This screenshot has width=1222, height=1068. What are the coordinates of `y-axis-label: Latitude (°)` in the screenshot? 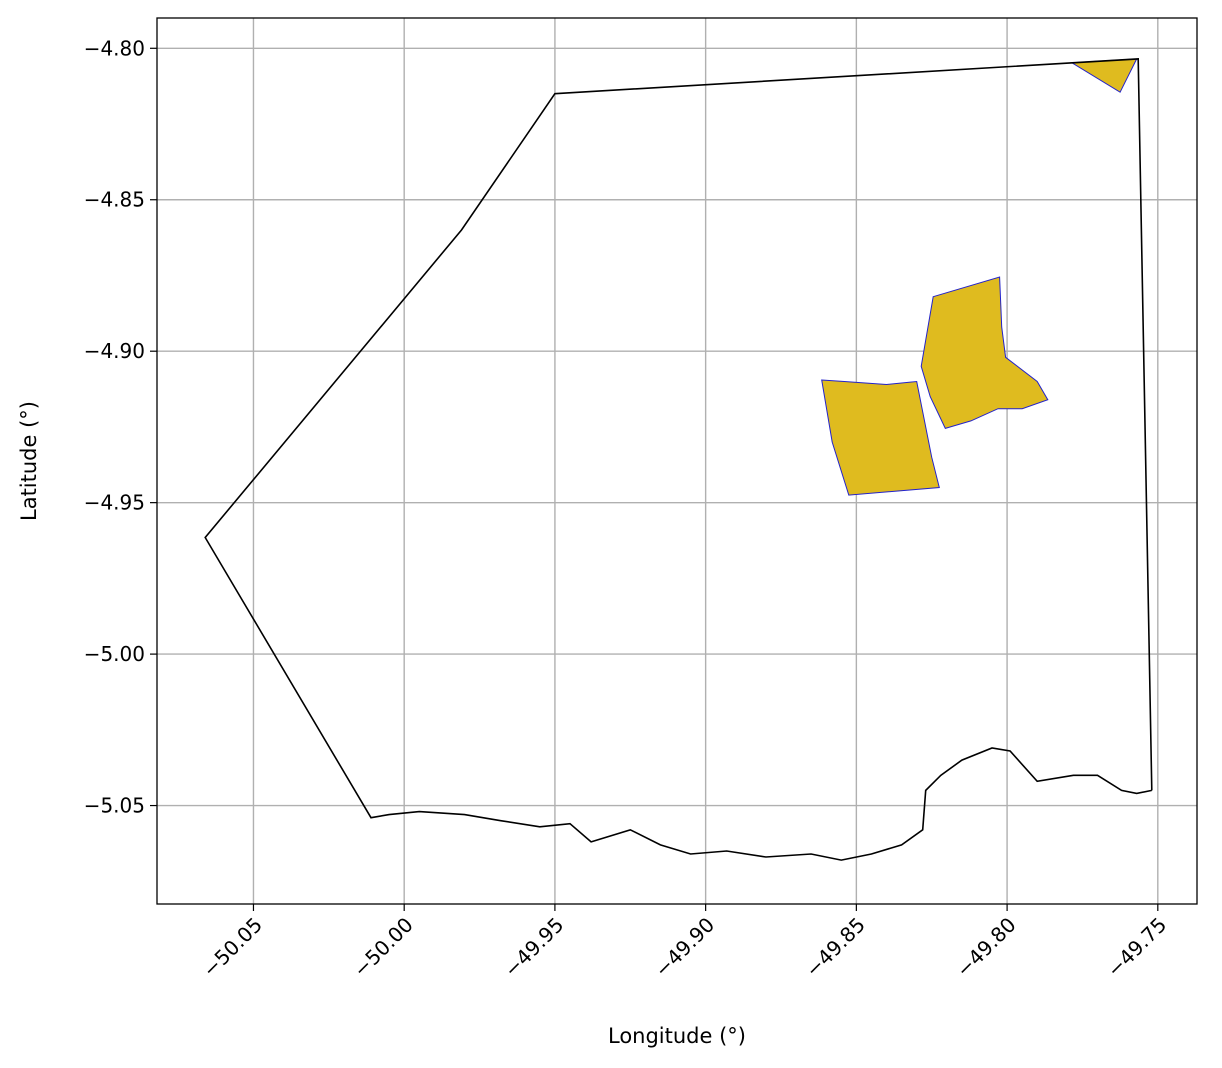 It's located at (29, 461).